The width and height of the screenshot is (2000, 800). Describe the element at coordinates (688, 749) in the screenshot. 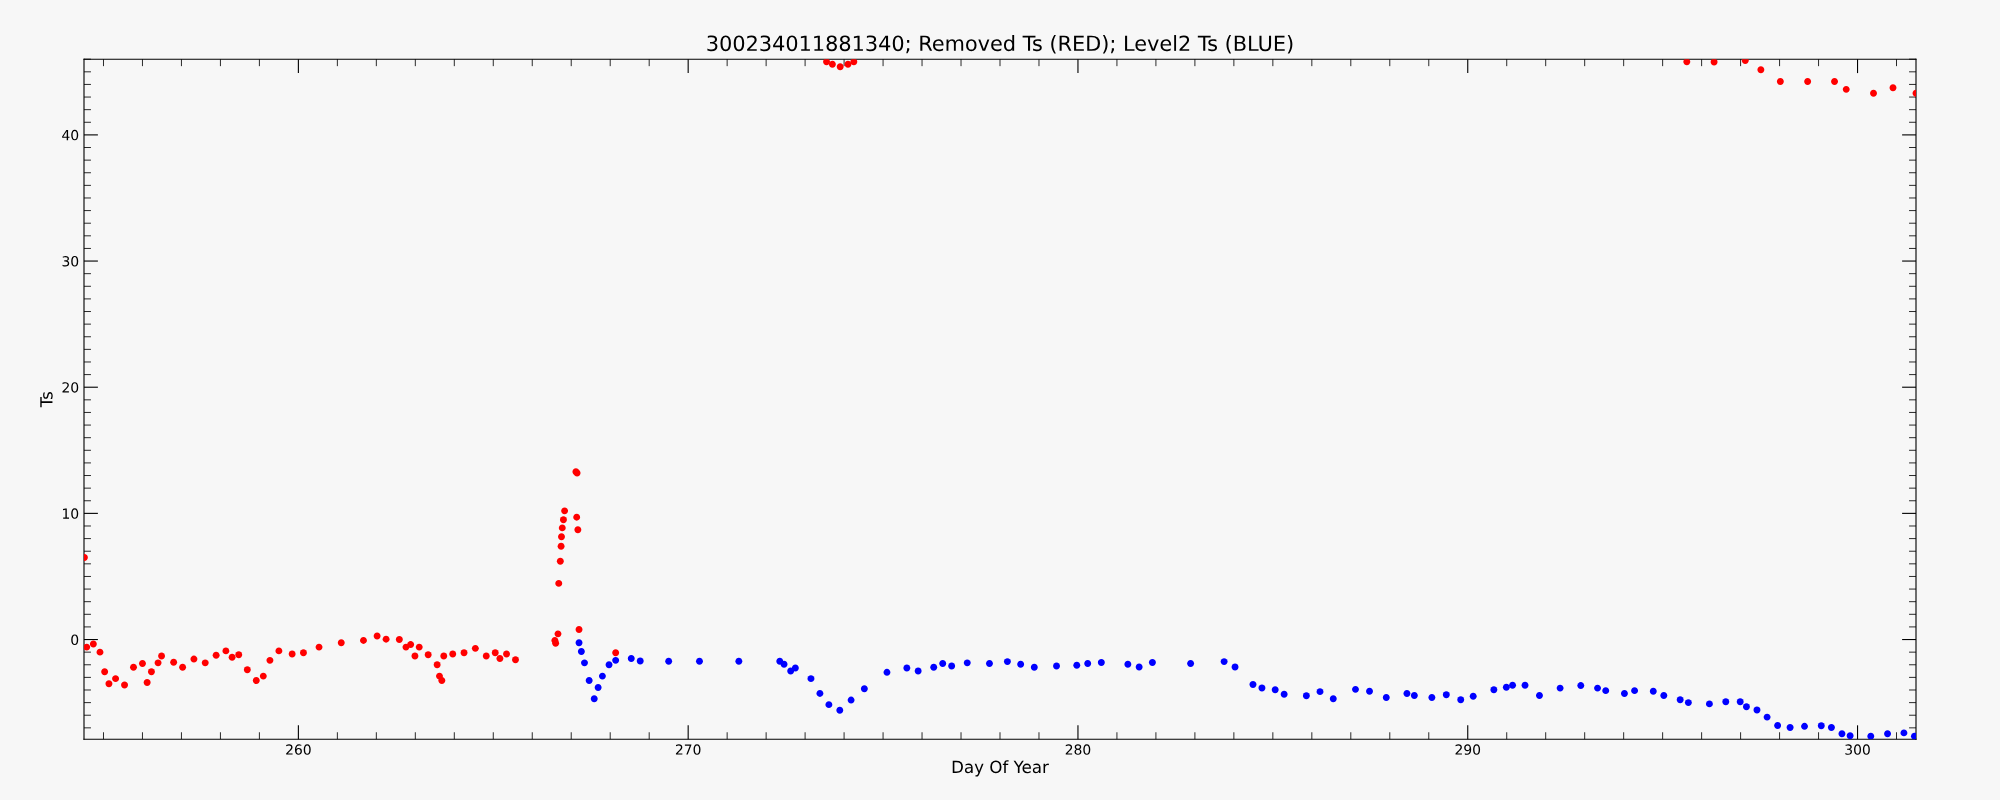

I see `x-tick-label: 270` at that location.